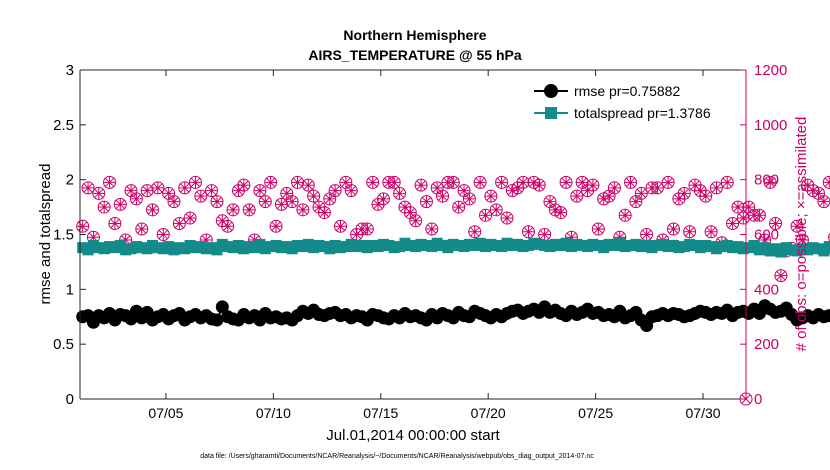 The width and height of the screenshot is (830, 470). Describe the element at coordinates (165, 413) in the screenshot. I see `x-tick-label: 07/05` at that location.